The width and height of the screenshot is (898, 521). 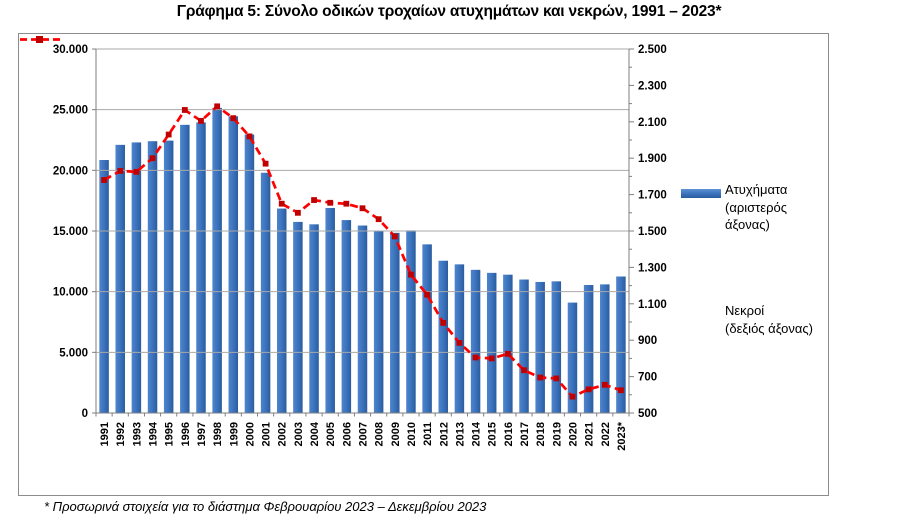 I want to click on bar-2023*, so click(x=621, y=344).